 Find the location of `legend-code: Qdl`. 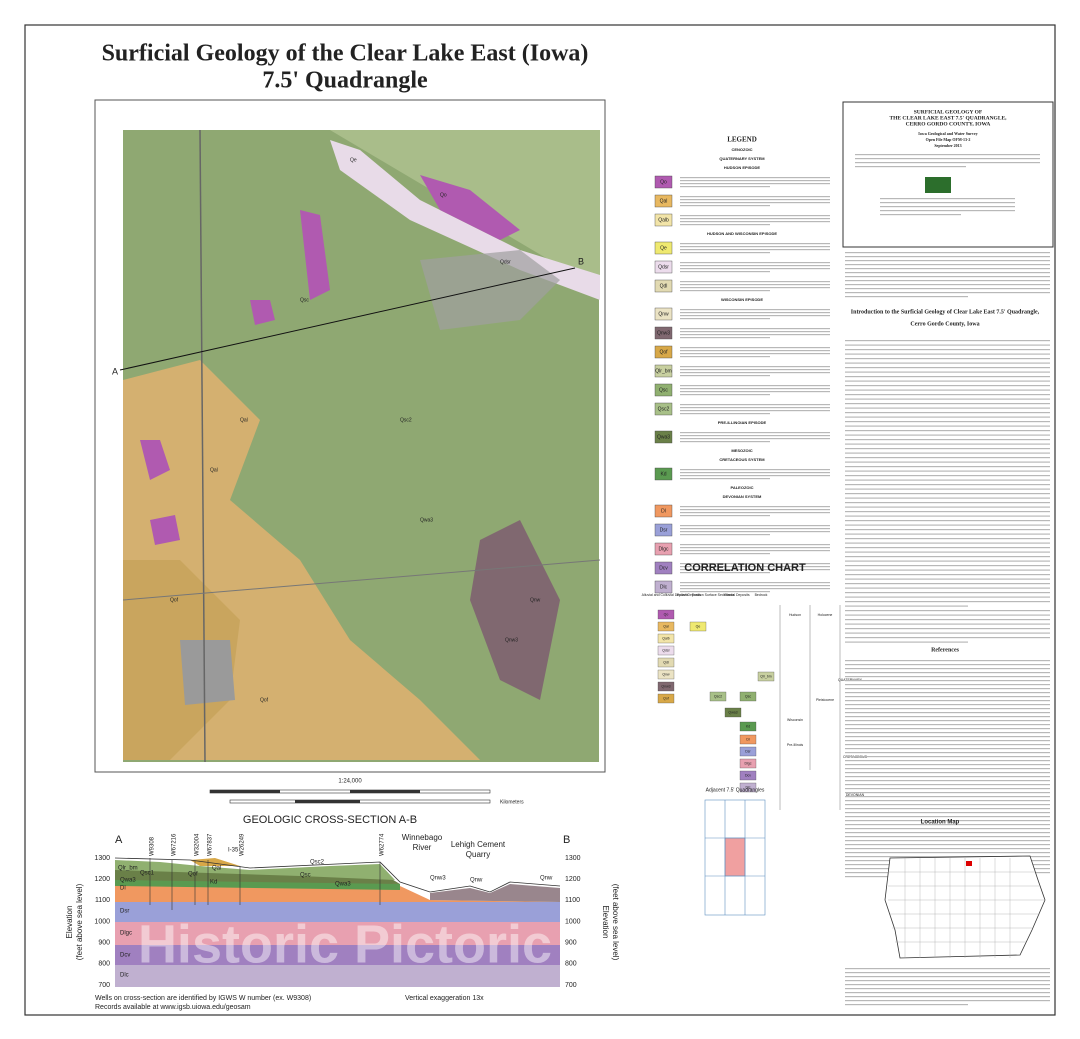

legend-code: Qdl is located at coordinates (664, 286).